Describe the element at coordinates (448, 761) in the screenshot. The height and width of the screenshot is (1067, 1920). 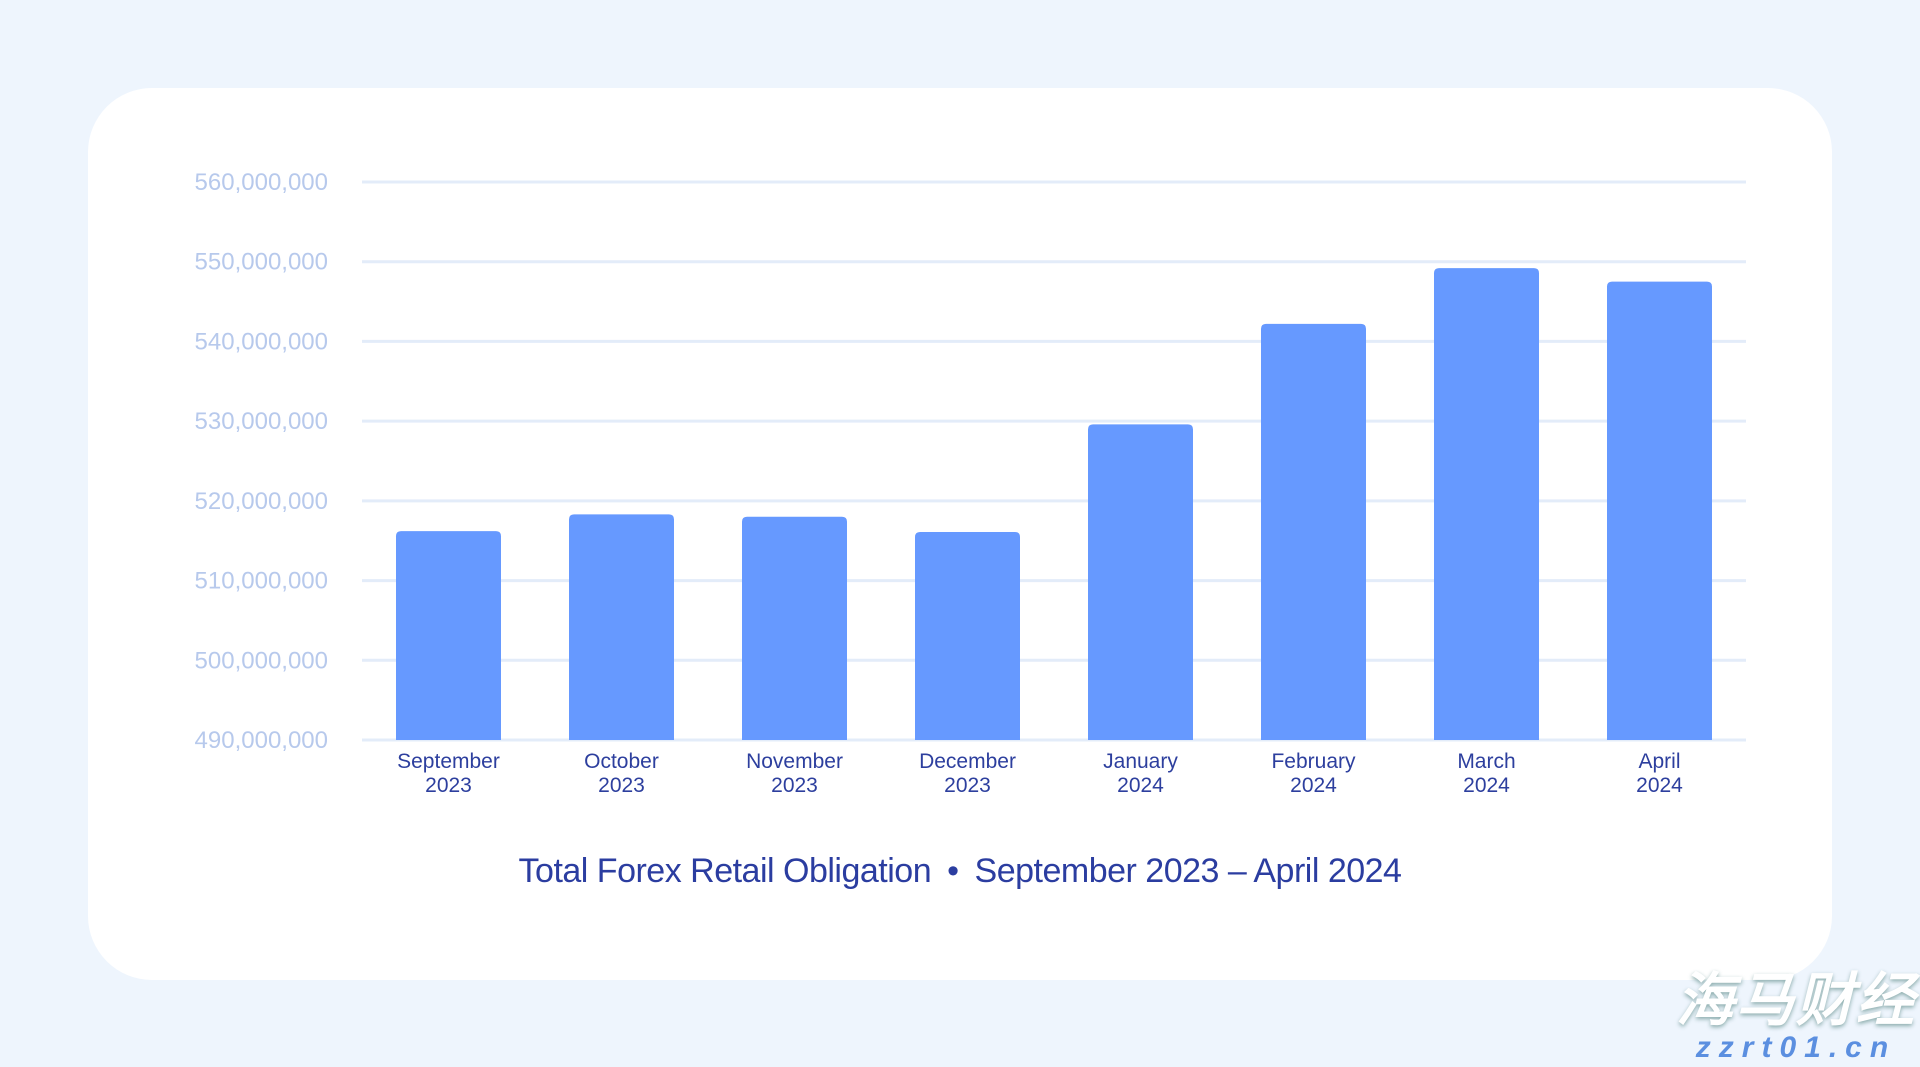
I see `x-tick-label: September` at that location.